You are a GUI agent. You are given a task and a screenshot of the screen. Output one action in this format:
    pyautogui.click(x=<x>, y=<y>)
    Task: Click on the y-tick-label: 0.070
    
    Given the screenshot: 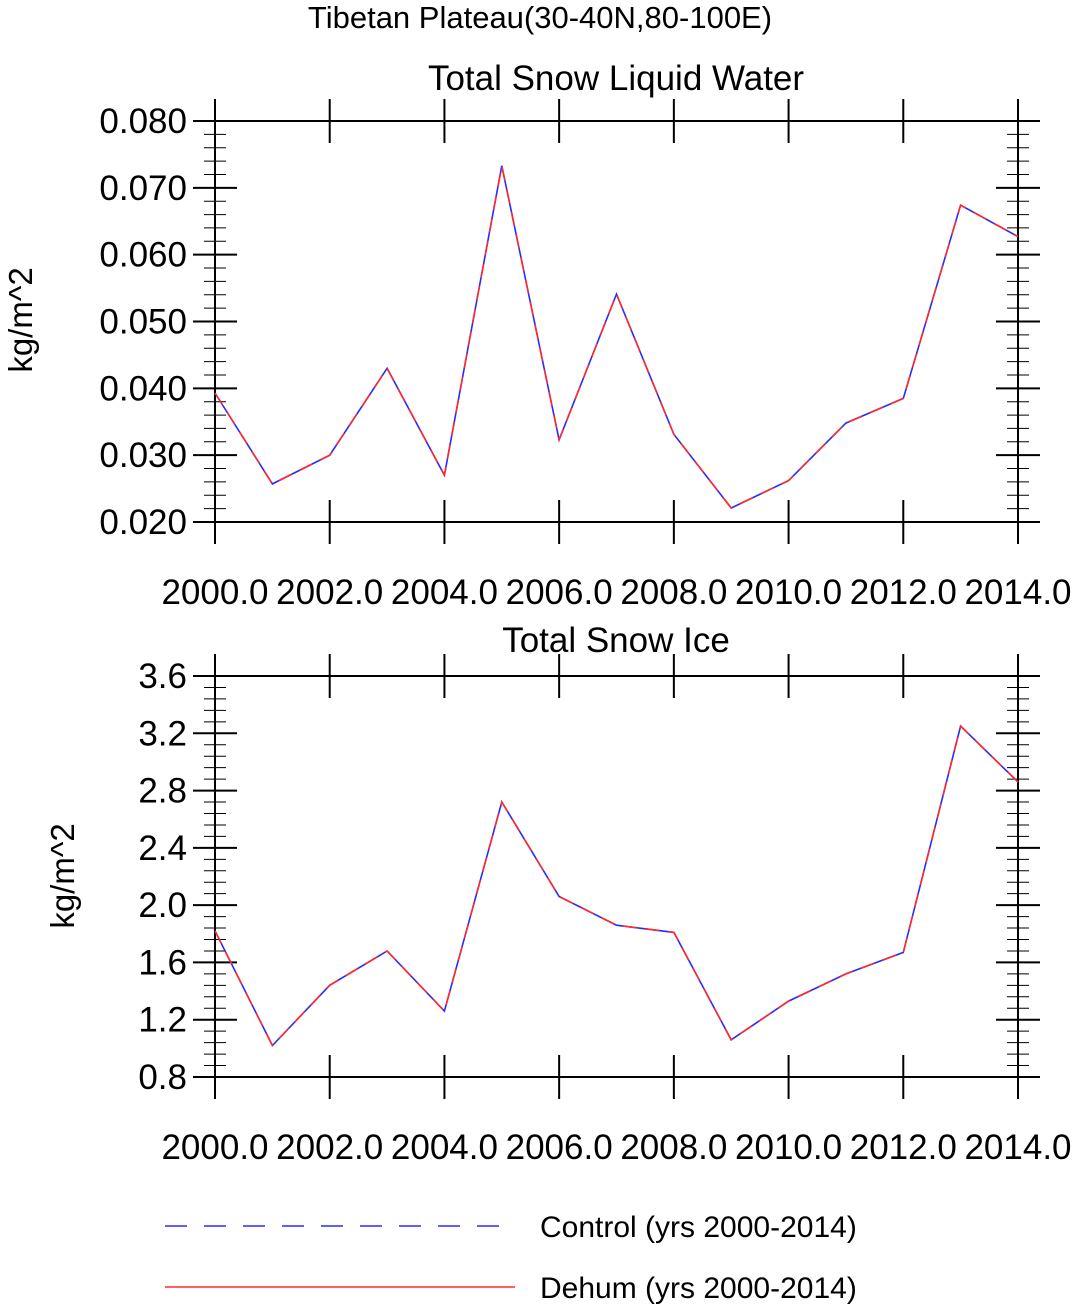 What is the action you would take?
    pyautogui.click(x=143, y=188)
    